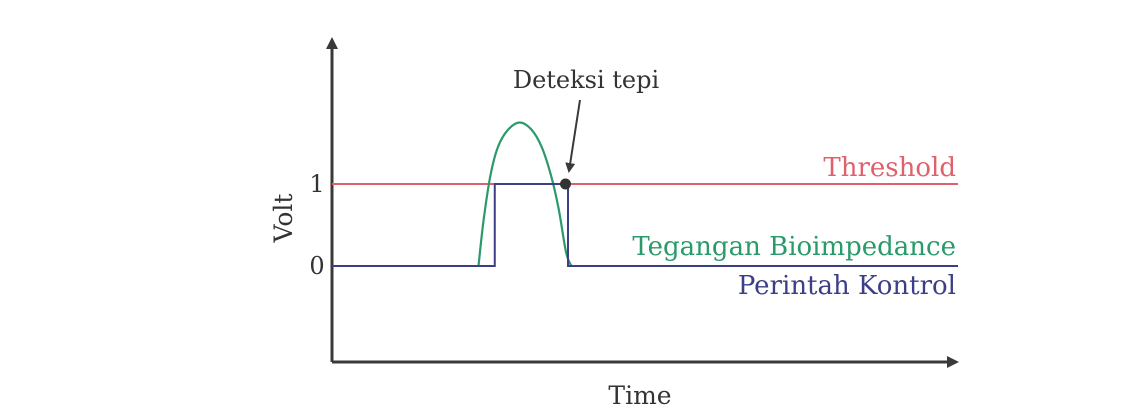  I want to click on series-bioimpedance-curve, so click(525, 194).